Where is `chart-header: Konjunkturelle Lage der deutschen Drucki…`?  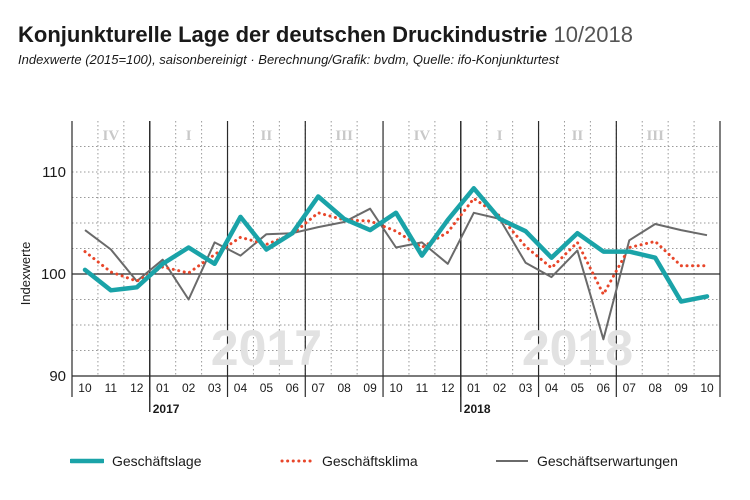
chart-header: Konjunkturelle Lage der deutschen Drucki… is located at coordinates (378, 44).